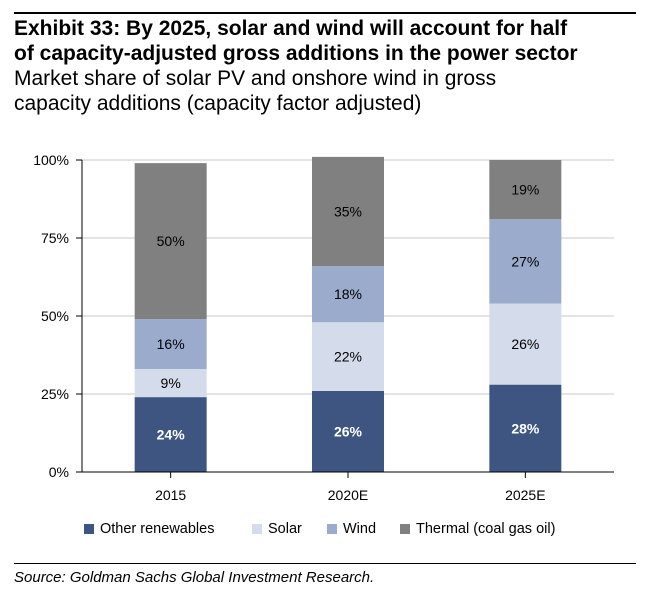  Describe the element at coordinates (325, 13) in the screenshot. I see `top-rule` at that location.